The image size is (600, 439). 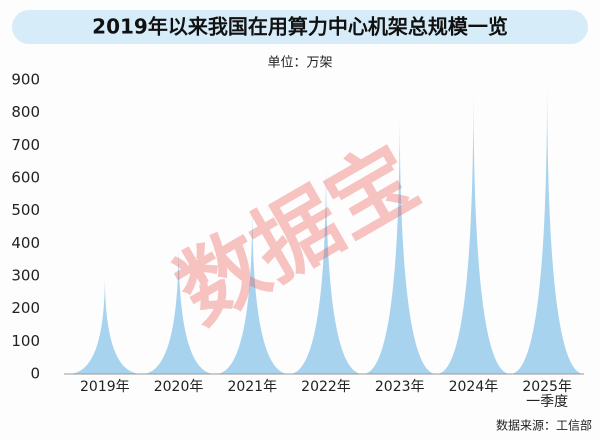 I want to click on y-tick-label: 100, so click(x=25, y=341).